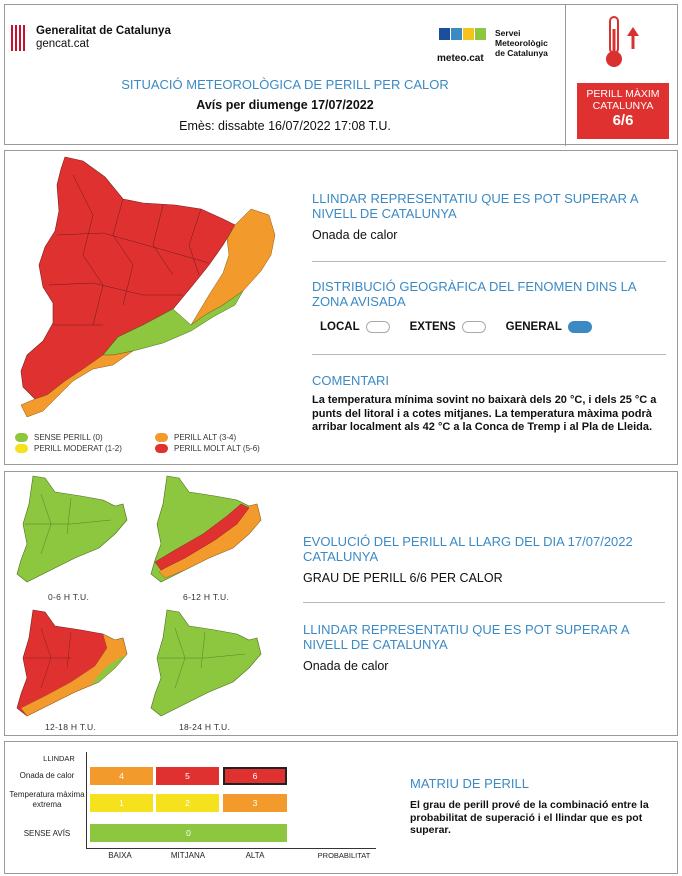 This screenshot has width=682, height=876. What do you see at coordinates (623, 94) in the screenshot?
I see `max-label-line1: PERILL MÀXIM` at bounding box center [623, 94].